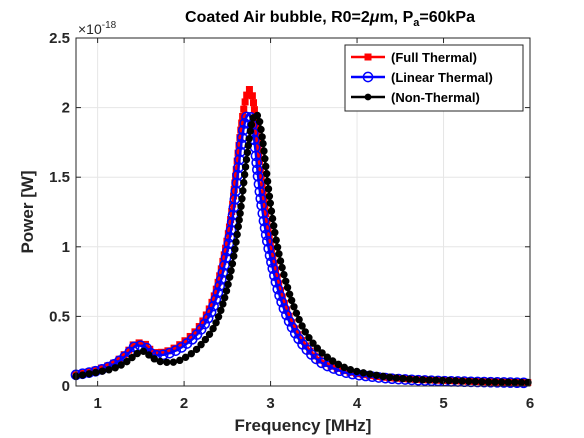 This screenshot has height=438, width=584. What do you see at coordinates (447, 17) in the screenshot?
I see `title-suffix: =60kPa` at bounding box center [447, 17].